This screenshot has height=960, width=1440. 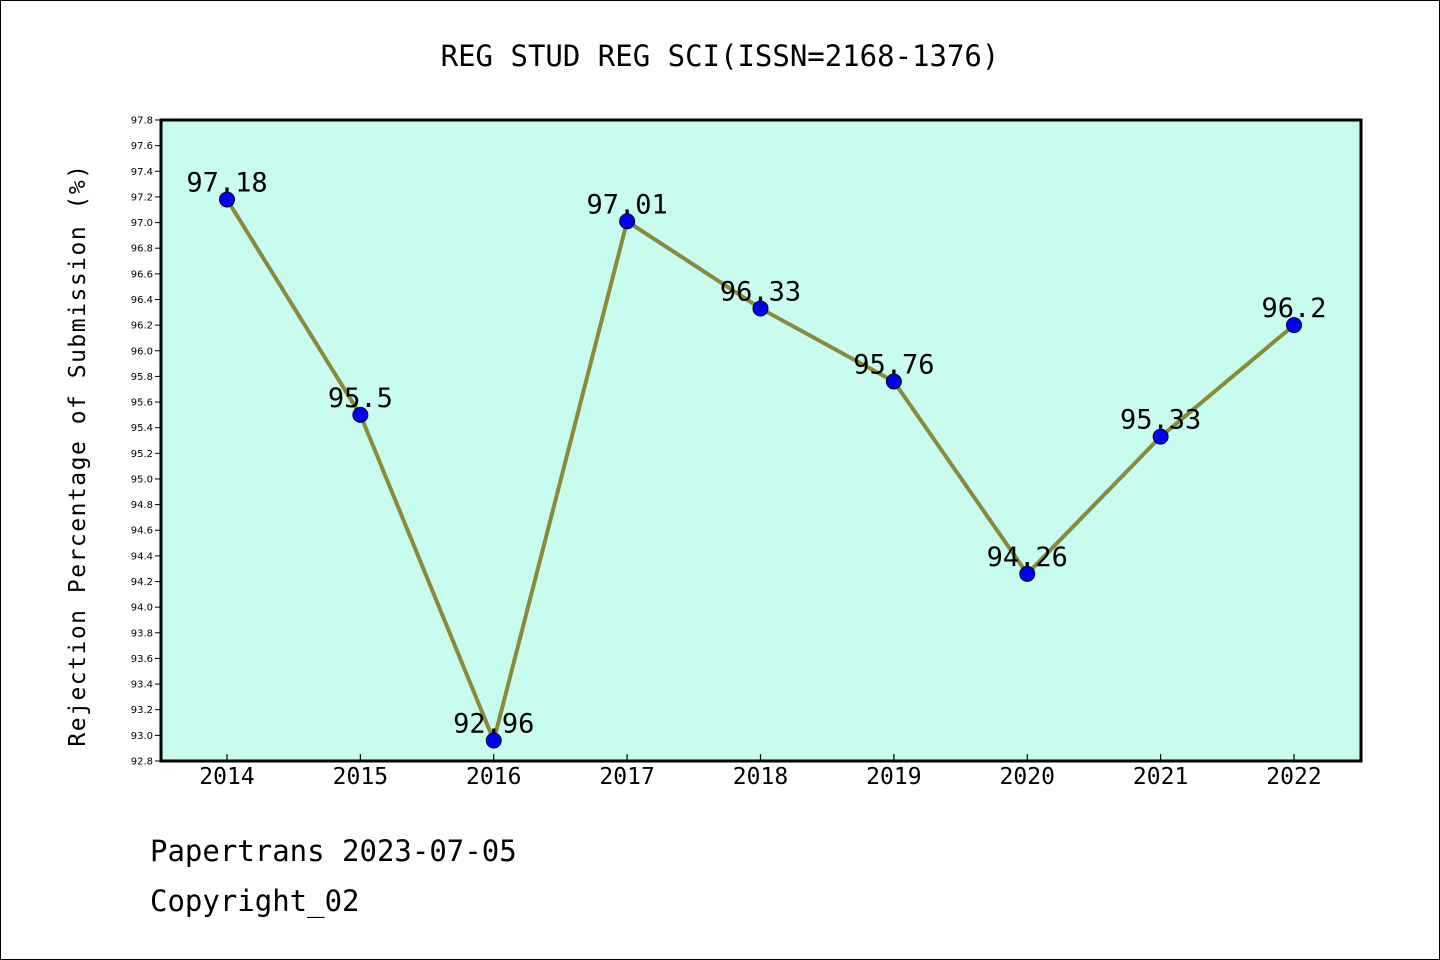 I want to click on y-tick-label: 95.8, so click(x=142, y=377).